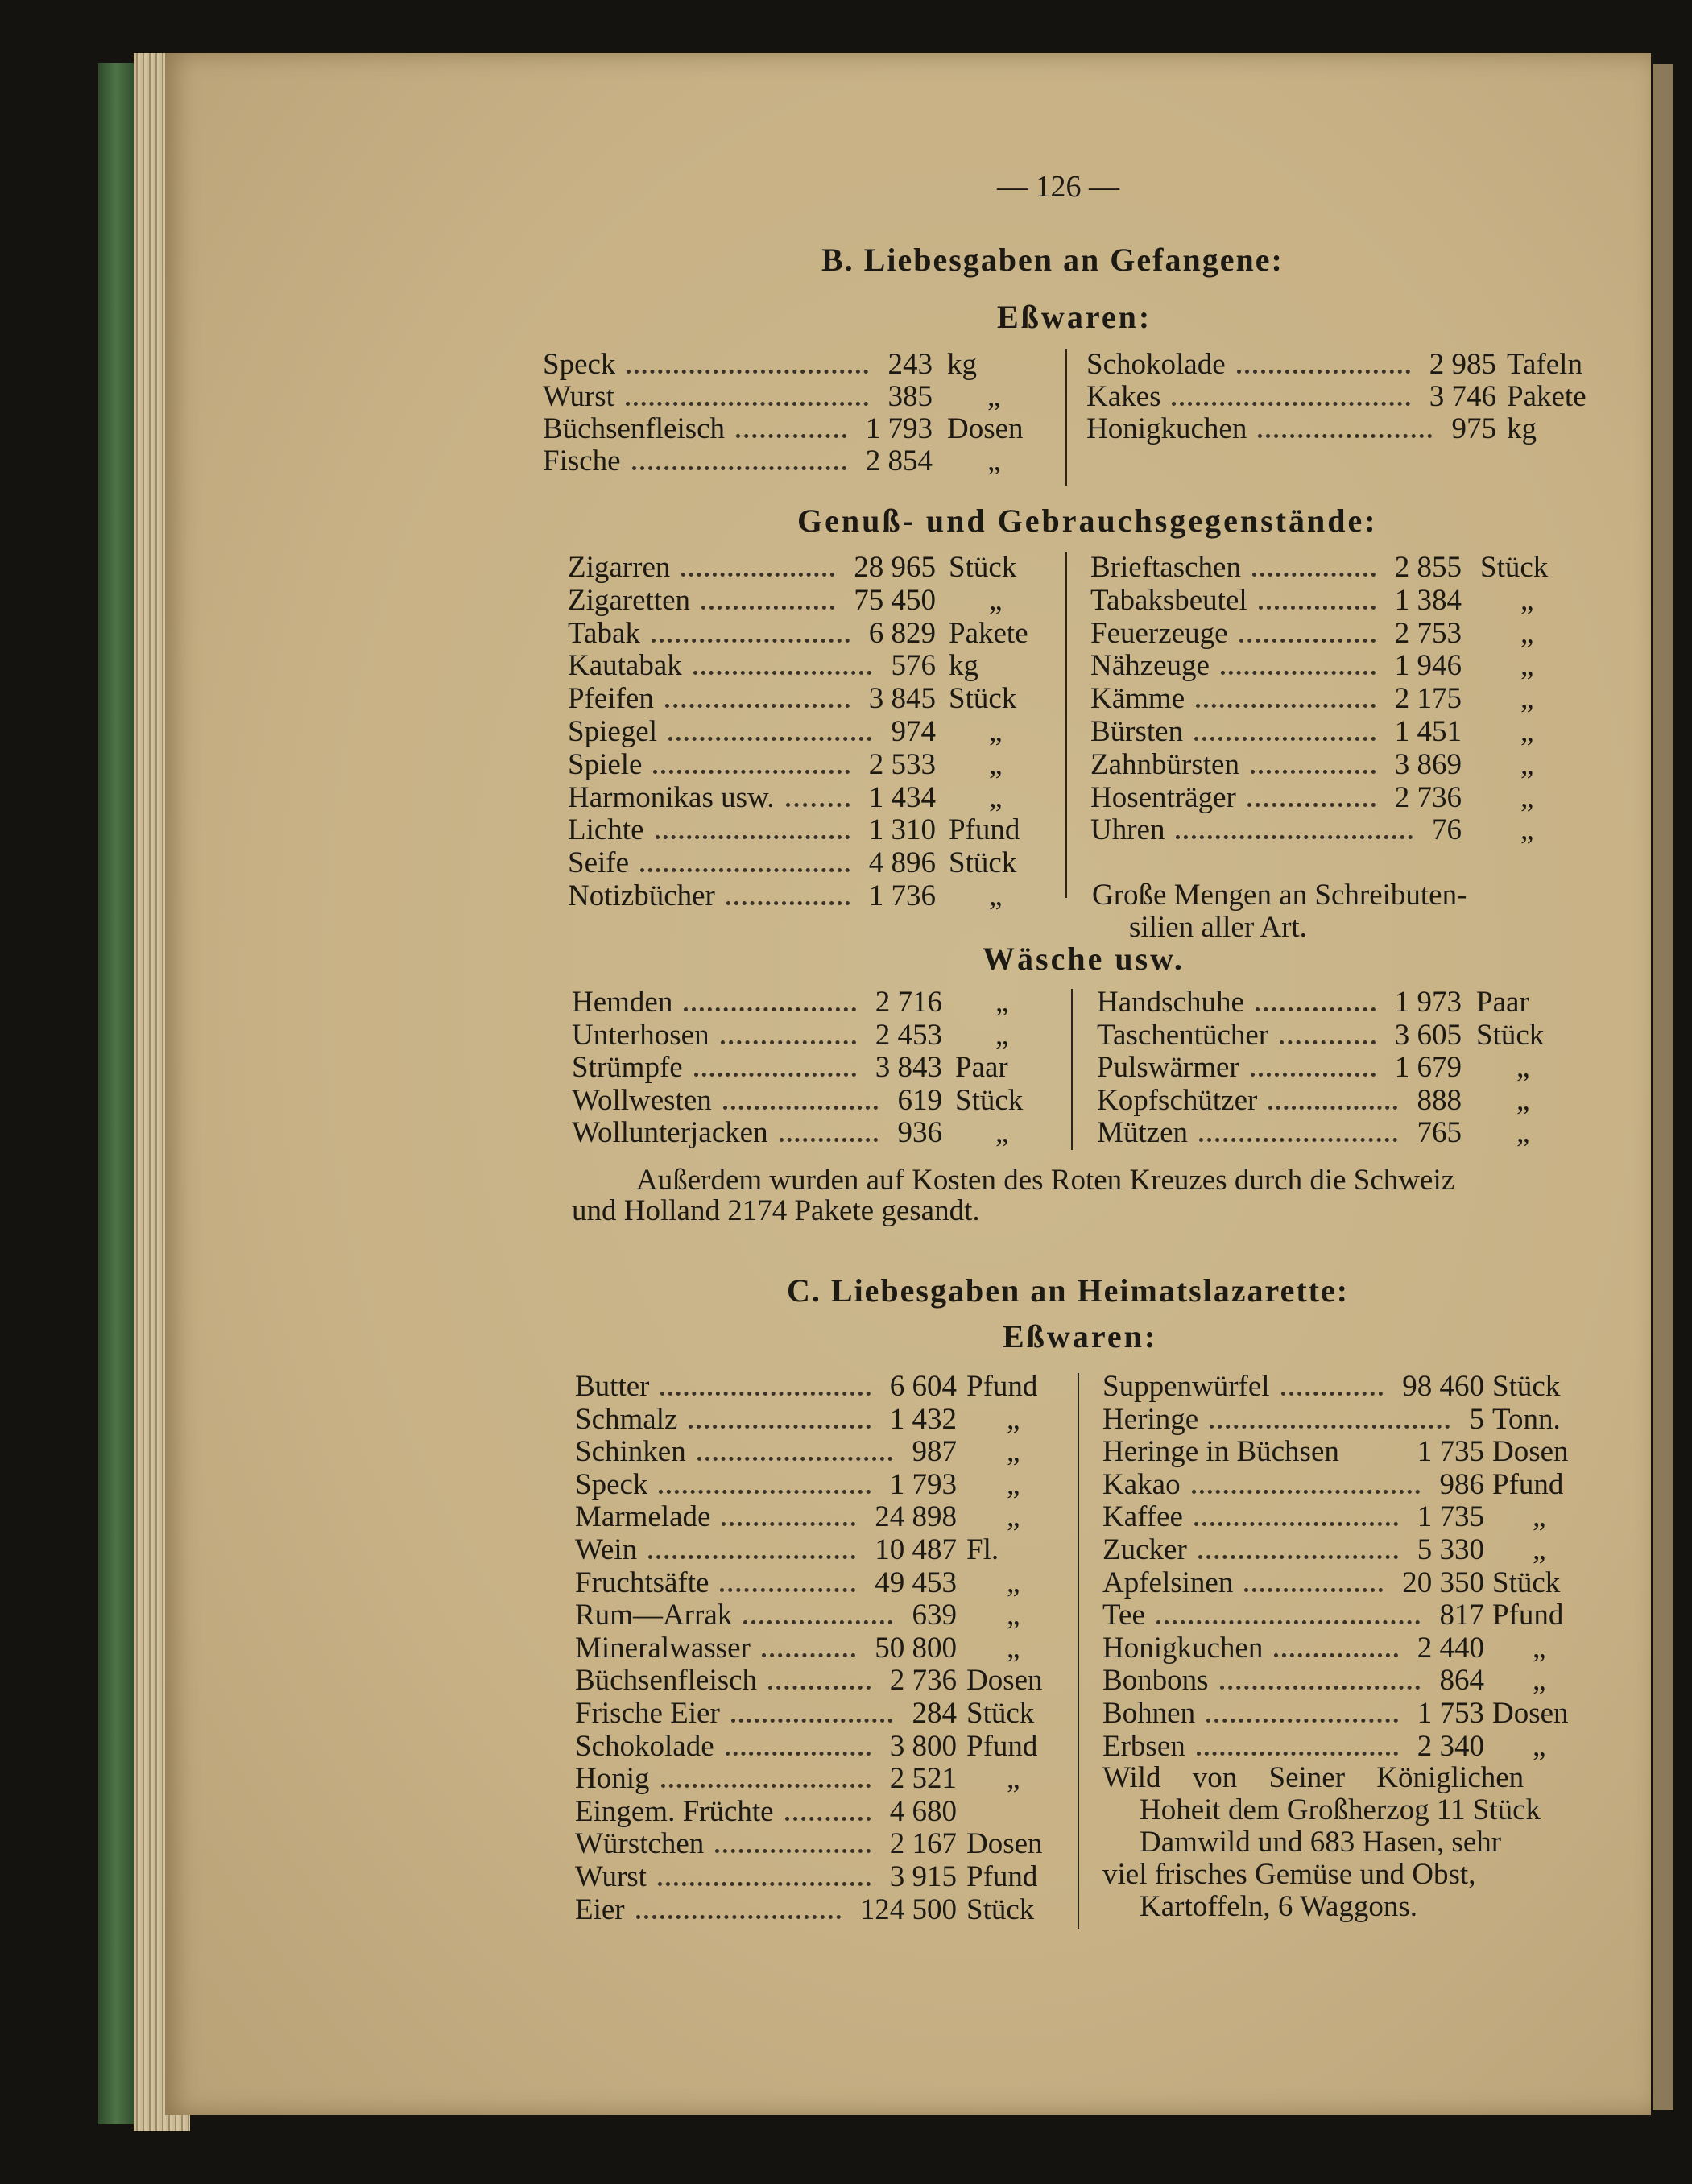 This screenshot has height=2184, width=1692. I want to click on item-quantity: 3 843, so click(909, 1067).